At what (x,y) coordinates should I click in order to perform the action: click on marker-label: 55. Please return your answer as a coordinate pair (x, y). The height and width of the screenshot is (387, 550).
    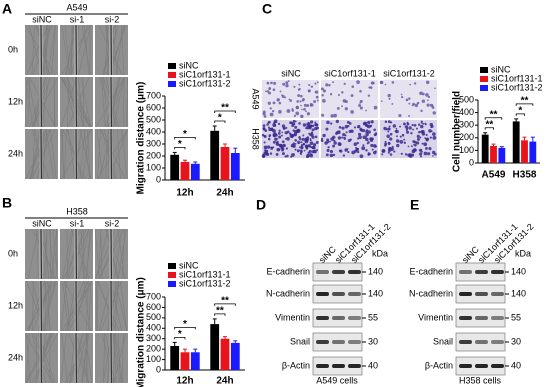
    Looking at the image, I should click on (373, 317).